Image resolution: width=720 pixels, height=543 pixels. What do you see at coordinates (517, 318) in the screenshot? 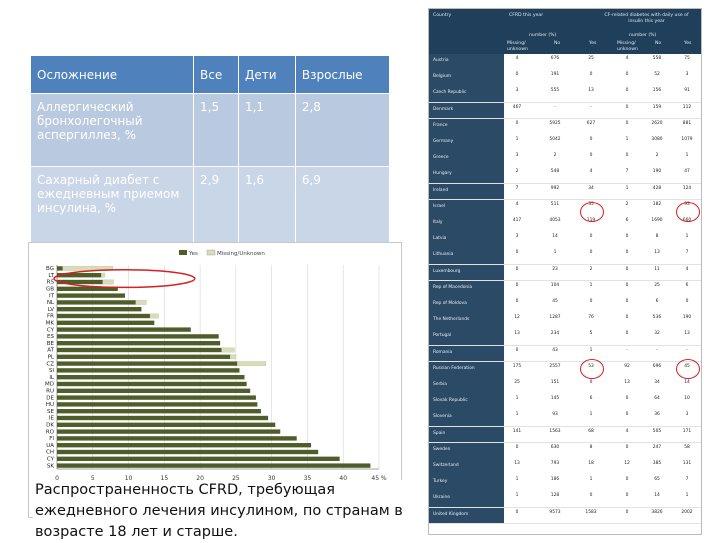
I see `country-value: 12` at bounding box center [517, 318].